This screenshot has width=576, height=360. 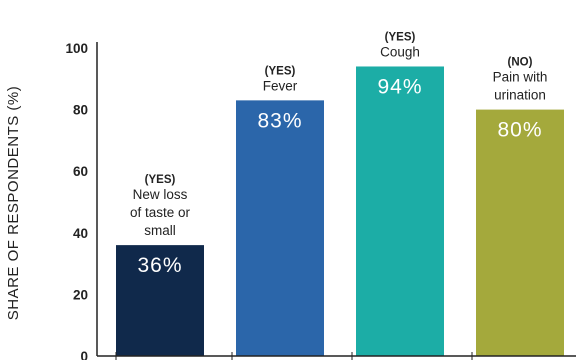 What do you see at coordinates (76, 200) in the screenshot?
I see `y-axis-ticks: 0 20 40 60 80 100` at bounding box center [76, 200].